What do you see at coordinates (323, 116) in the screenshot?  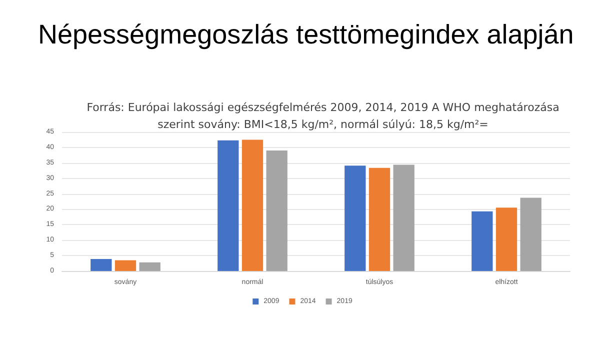 I see `chart-subtitle: Forrás: Európai lakossági egészségfelmérés 2009, 2014, 2019 A WHO meghatározása szerint sovány: BMI<18,5 kg/m², normál súlyú: 18,5 kg/m²=` at bounding box center [323, 116].